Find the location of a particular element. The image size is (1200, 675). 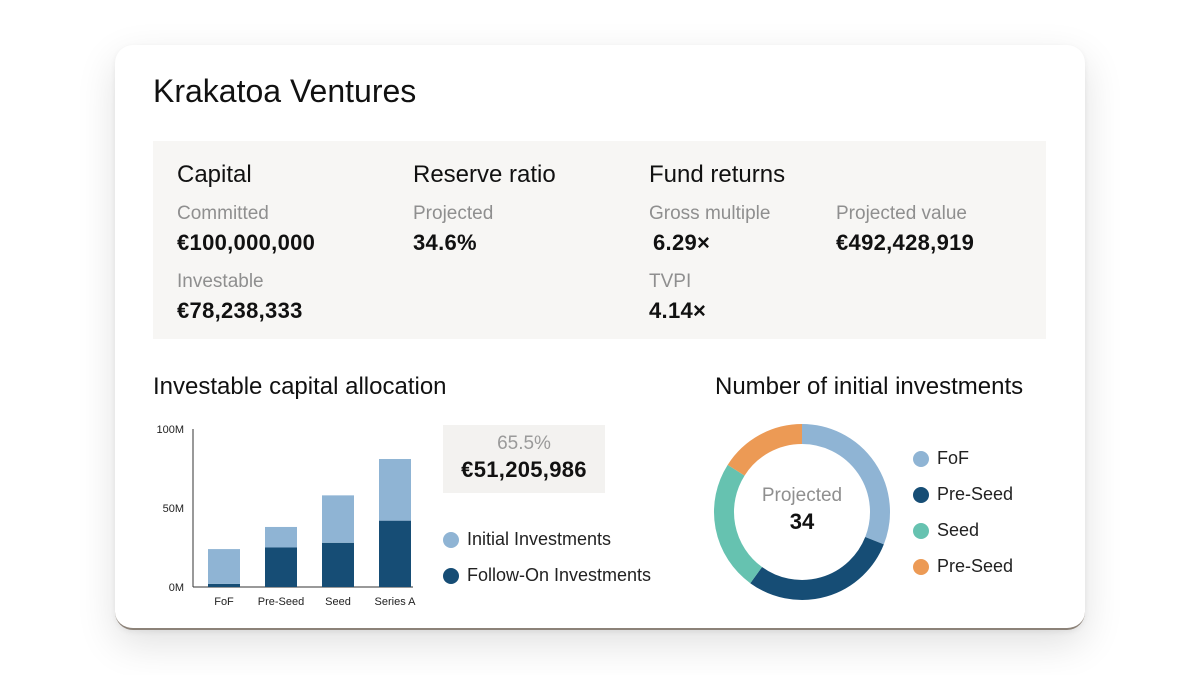

legend-dot-seed is located at coordinates (921, 530).